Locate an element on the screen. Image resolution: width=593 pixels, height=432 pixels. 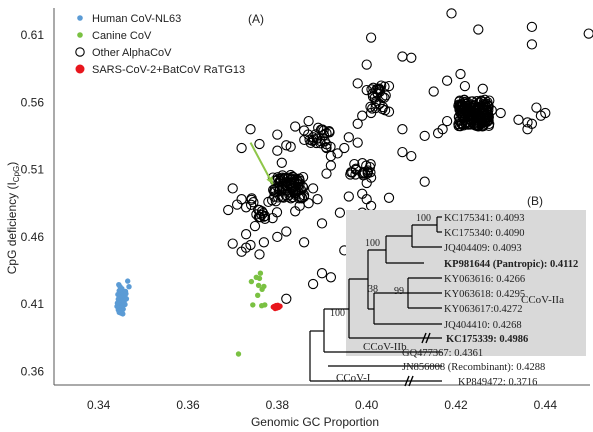
tree-leaf-label: KC175341: 0.4093 is located at coordinates (484, 218).